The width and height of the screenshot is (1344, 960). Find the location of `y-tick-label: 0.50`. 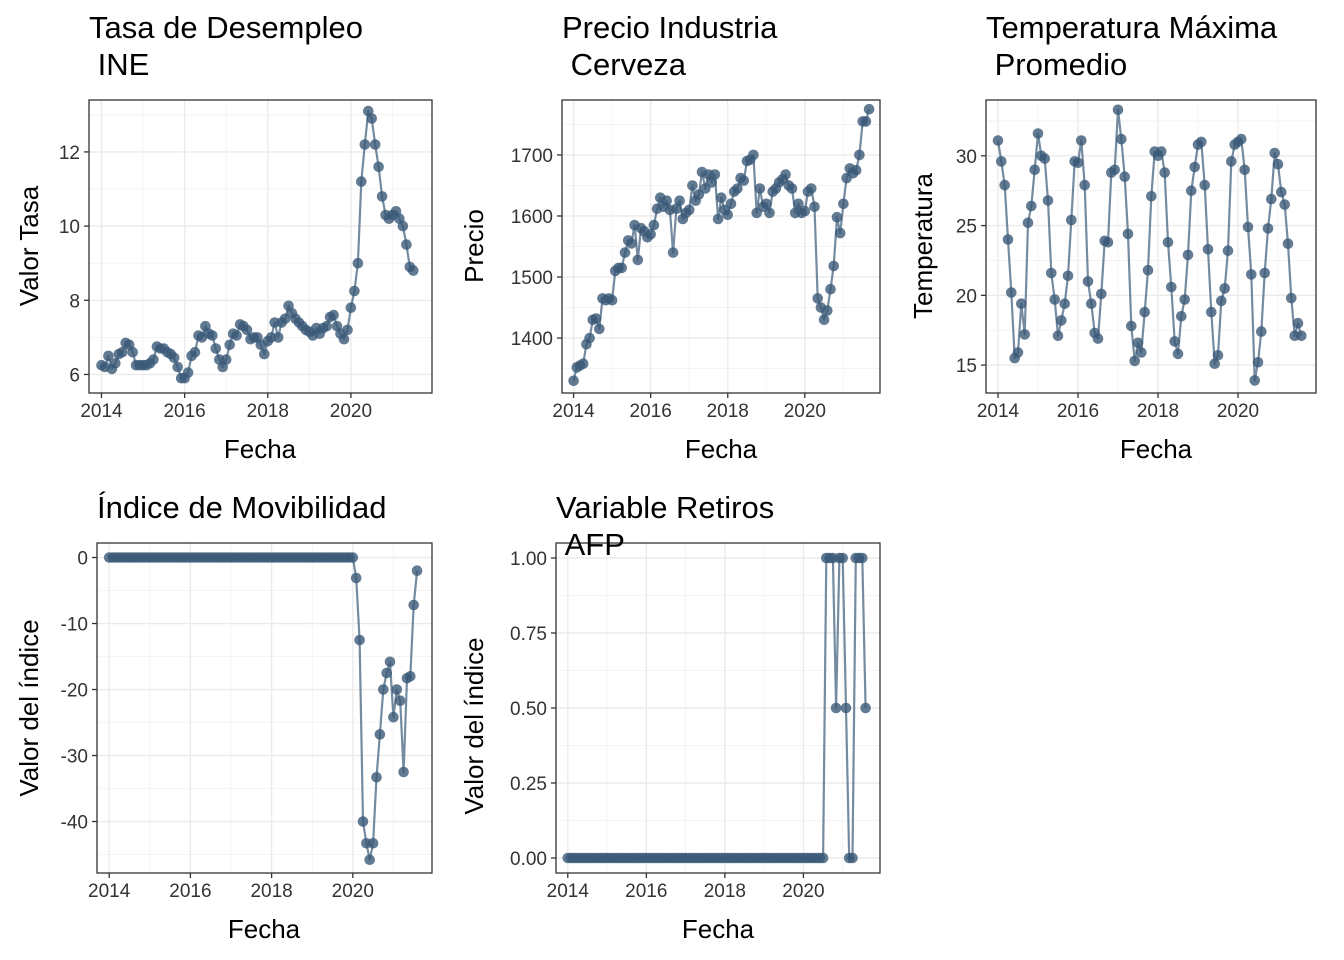

y-tick-label: 0.50 is located at coordinates (528, 709).